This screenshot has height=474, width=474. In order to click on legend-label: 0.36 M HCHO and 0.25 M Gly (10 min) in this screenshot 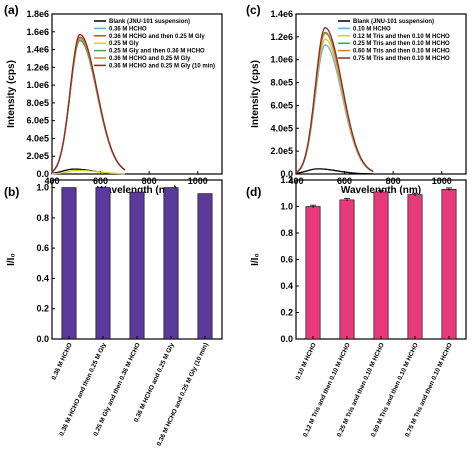, I will do `click(162, 66)`.